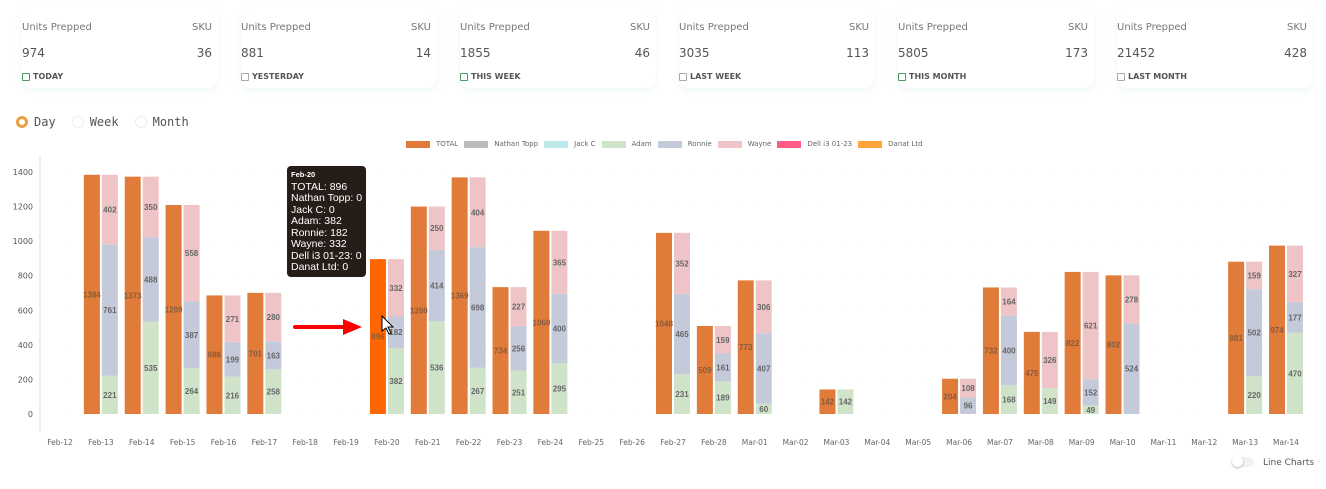  I want to click on x-tick-label: Feb-24, so click(551, 442).